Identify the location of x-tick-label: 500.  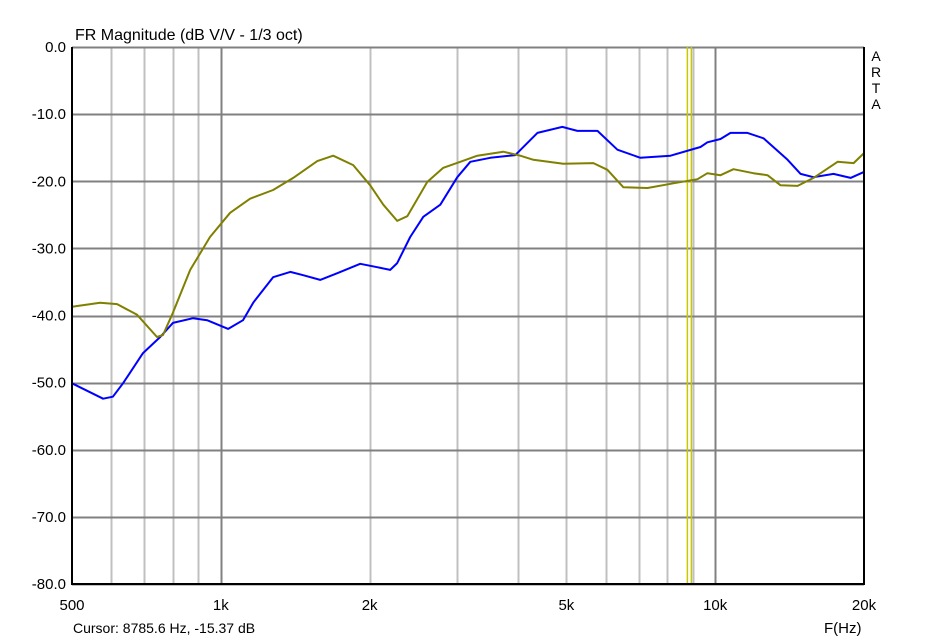
(71, 605).